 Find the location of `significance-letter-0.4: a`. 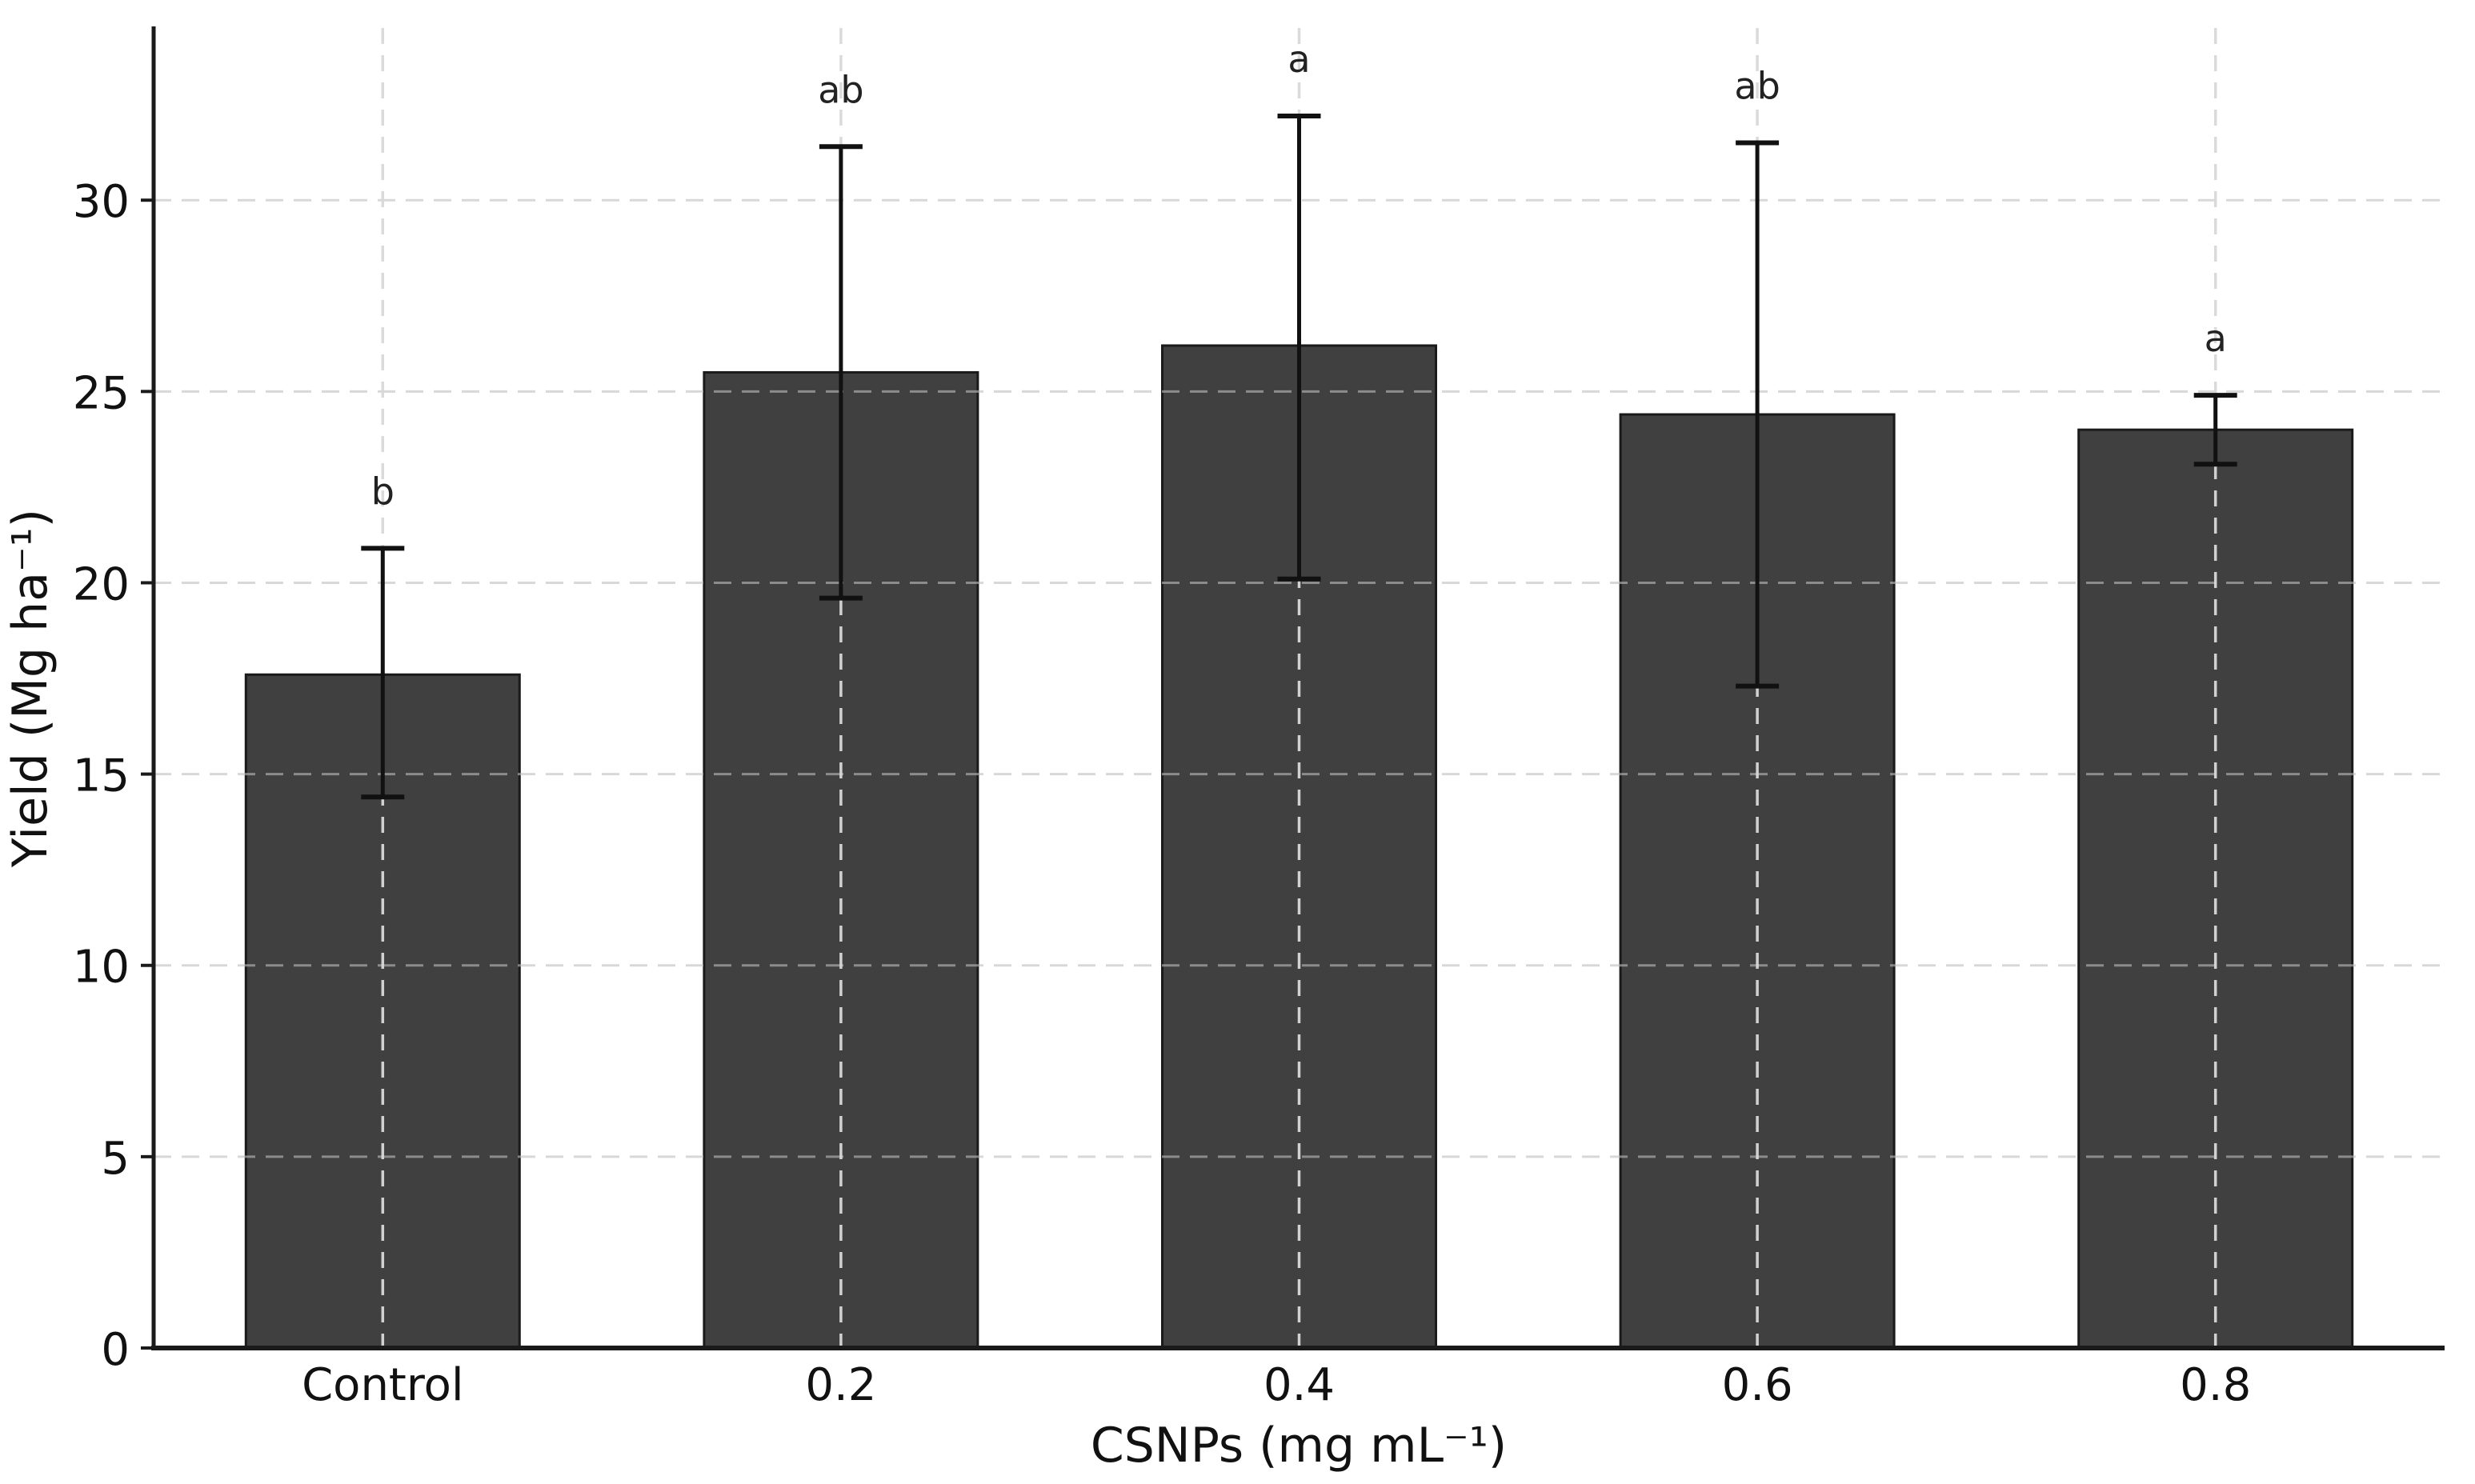

significance-letter-0.4: a is located at coordinates (1299, 59).